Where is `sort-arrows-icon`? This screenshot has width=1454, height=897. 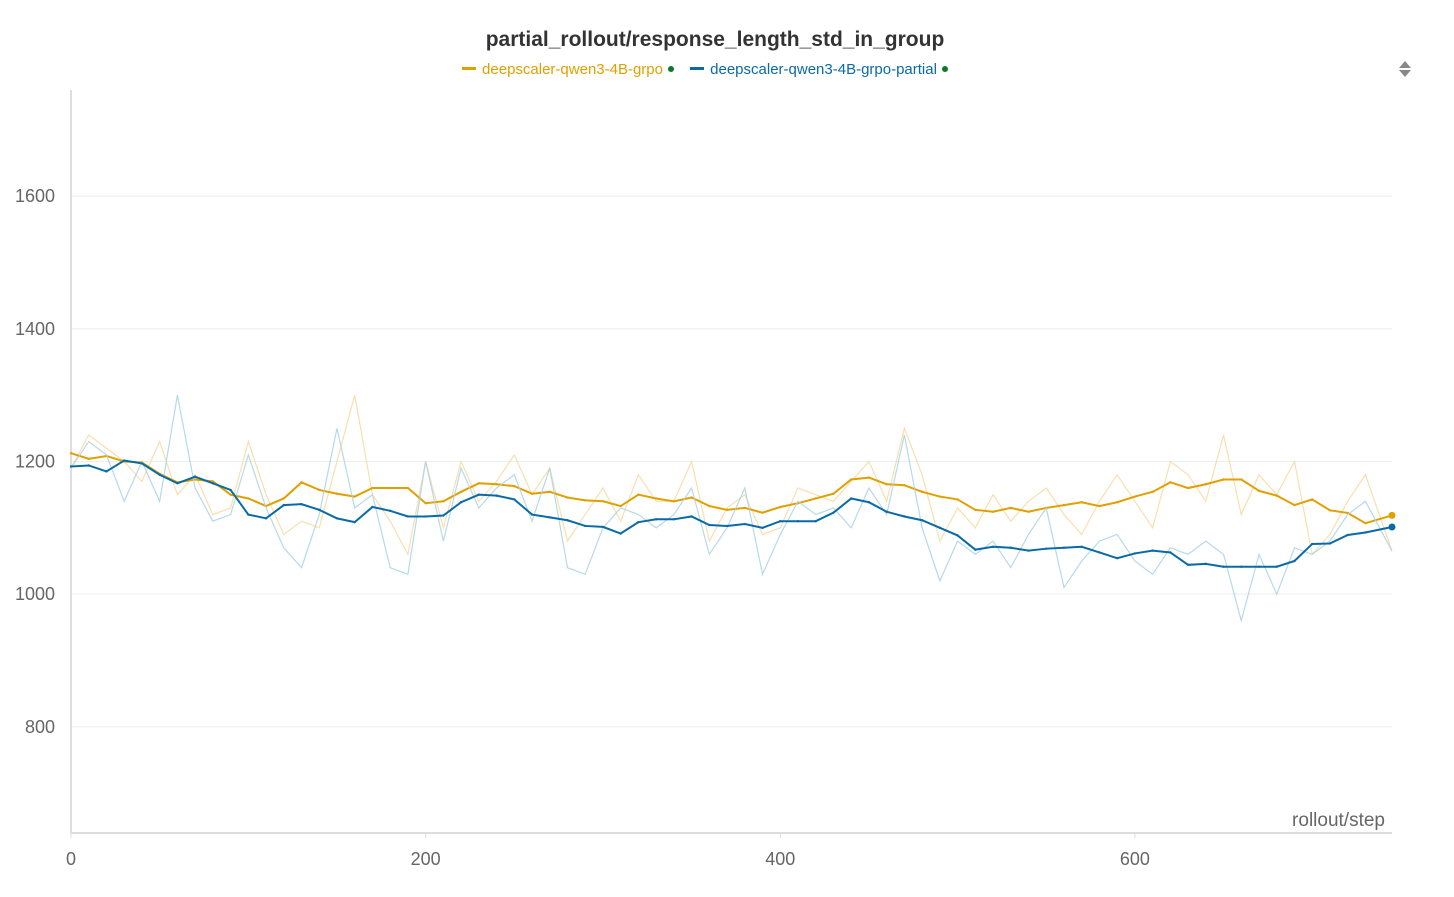
sort-arrows-icon is located at coordinates (1405, 70).